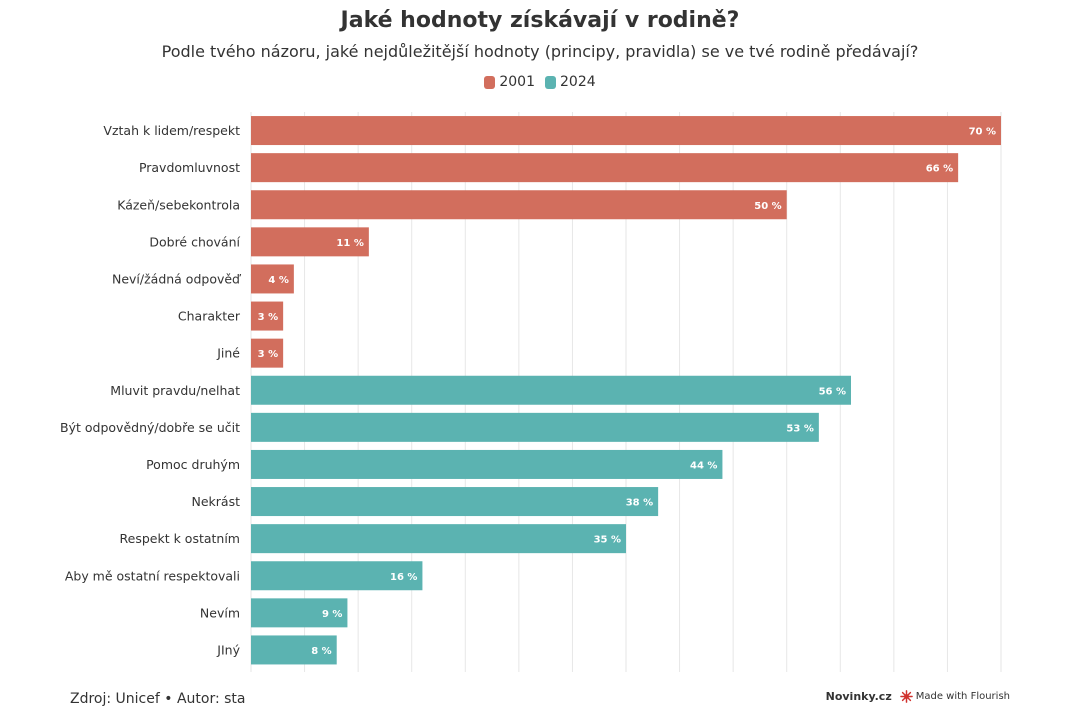 The image size is (1080, 720). I want to click on category-label: Pravdomluvnost, so click(189, 167).